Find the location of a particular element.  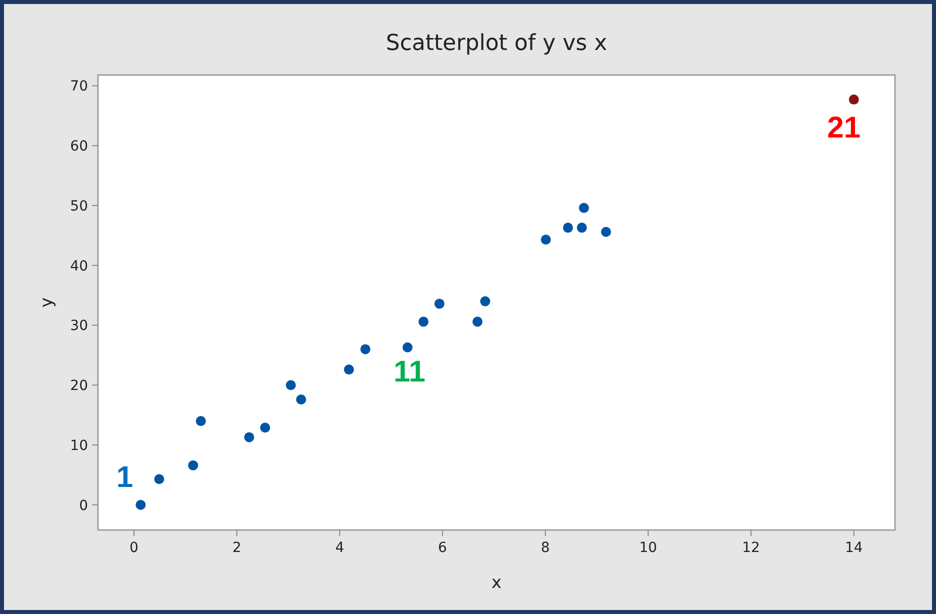

y-tick-label: 50 is located at coordinates (79, 206).